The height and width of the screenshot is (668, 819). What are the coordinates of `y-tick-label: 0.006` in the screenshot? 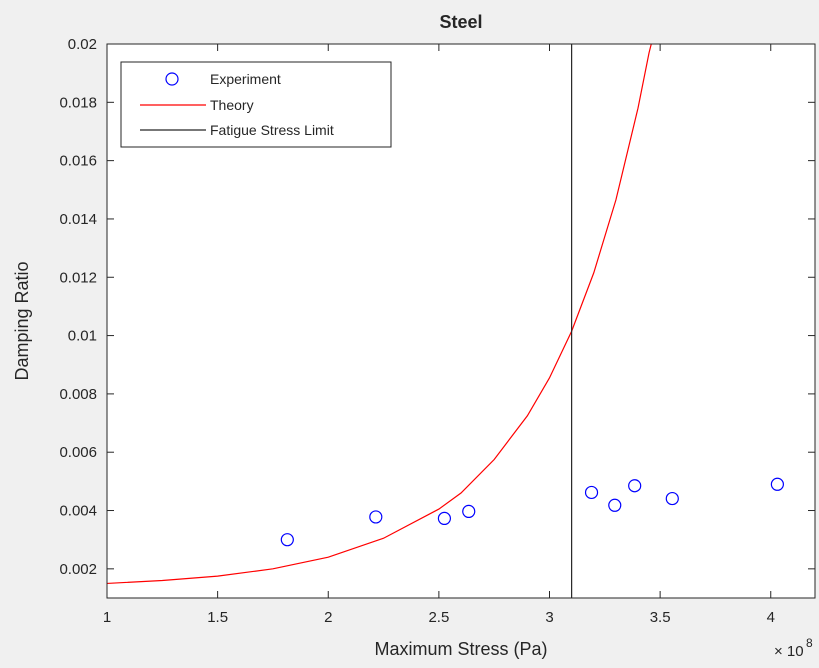 It's located at (78, 452).